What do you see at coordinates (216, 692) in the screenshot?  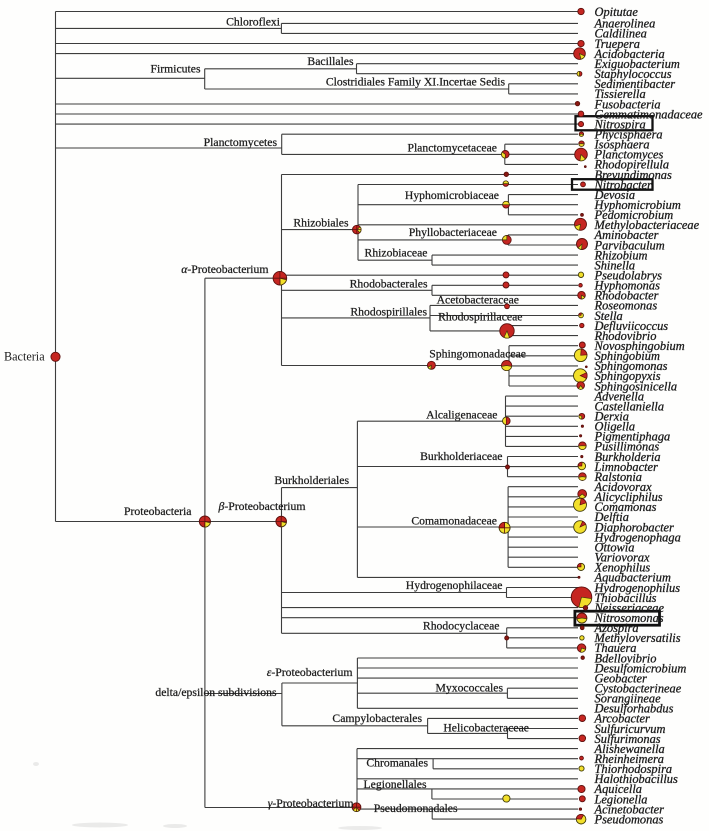 I see `svg-text: delta/epsilon subdivisions` at bounding box center [216, 692].